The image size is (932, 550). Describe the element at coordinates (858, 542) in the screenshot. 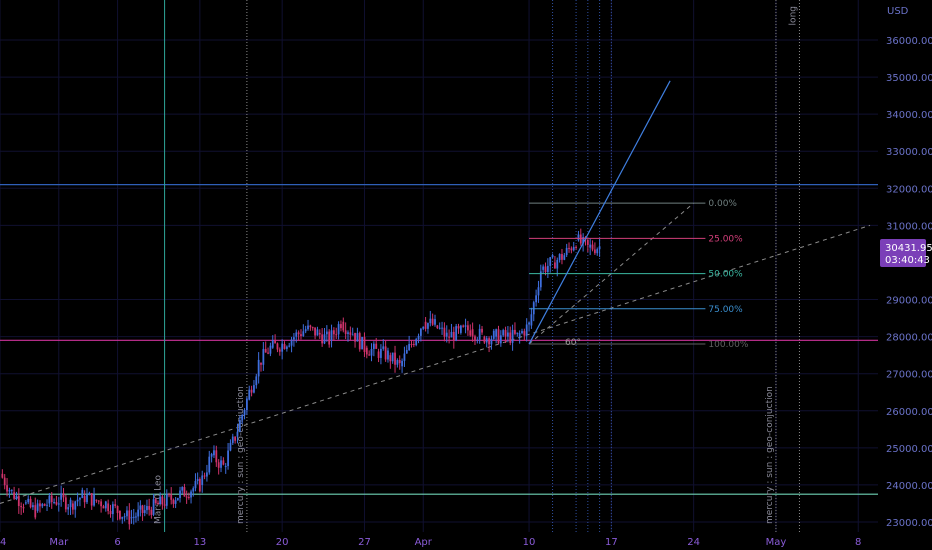

I see `time-tick-label: 8` at that location.